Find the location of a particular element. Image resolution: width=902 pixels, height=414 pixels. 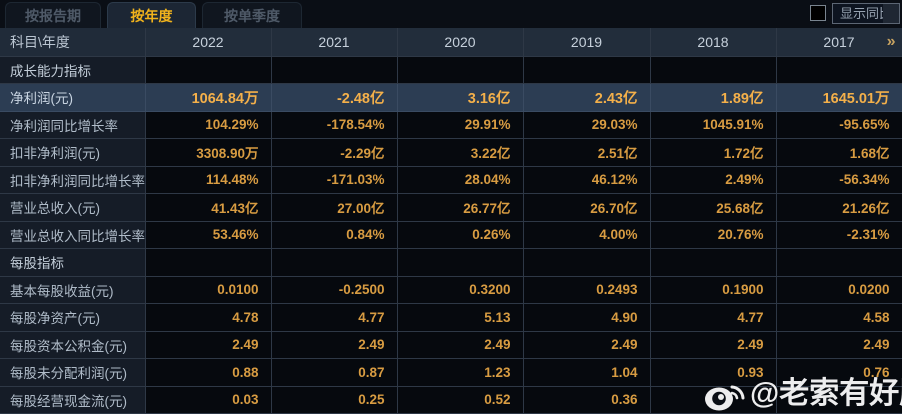

value-cell: 0.0100 is located at coordinates (208, 290).